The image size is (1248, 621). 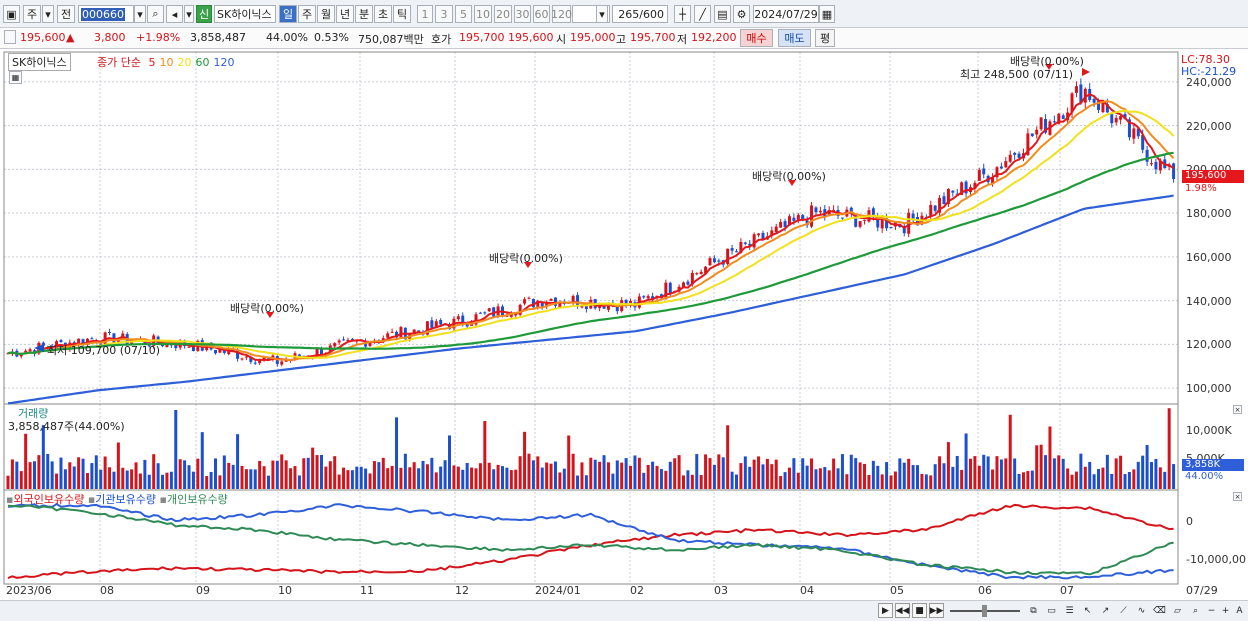 What do you see at coordinates (1195, 610) in the screenshot?
I see `zoom-icon: ⌕` at bounding box center [1195, 610].